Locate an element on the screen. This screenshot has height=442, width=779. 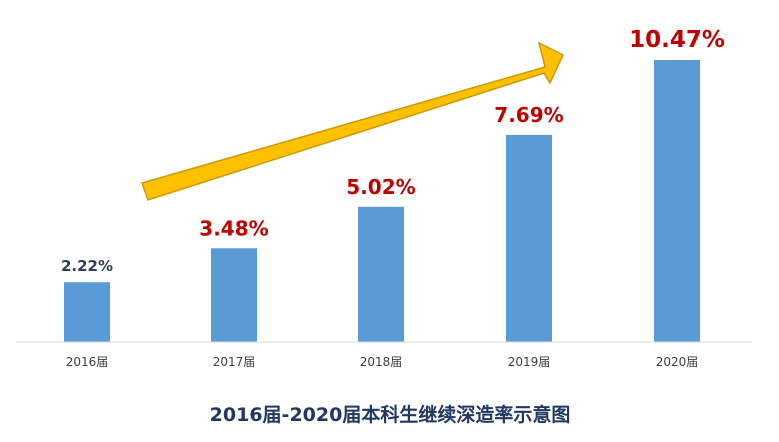
x-tick-label: 2018届 is located at coordinates (381, 362).